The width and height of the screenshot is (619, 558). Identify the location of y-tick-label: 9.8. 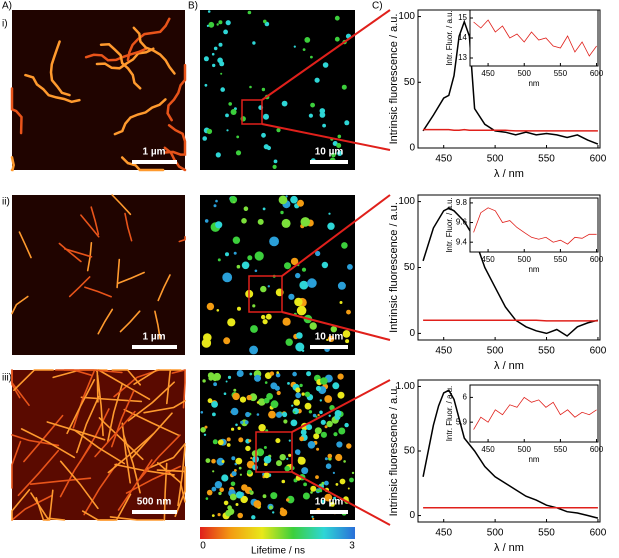
(462, 202).